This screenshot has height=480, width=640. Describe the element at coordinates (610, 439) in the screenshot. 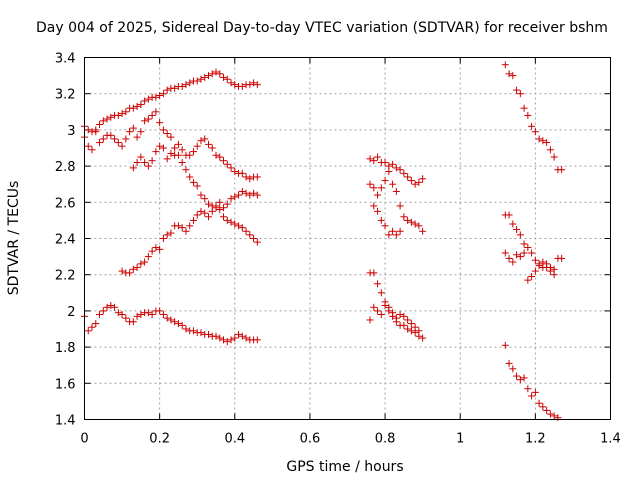

I see `x-tick-label: 1.4` at that location.